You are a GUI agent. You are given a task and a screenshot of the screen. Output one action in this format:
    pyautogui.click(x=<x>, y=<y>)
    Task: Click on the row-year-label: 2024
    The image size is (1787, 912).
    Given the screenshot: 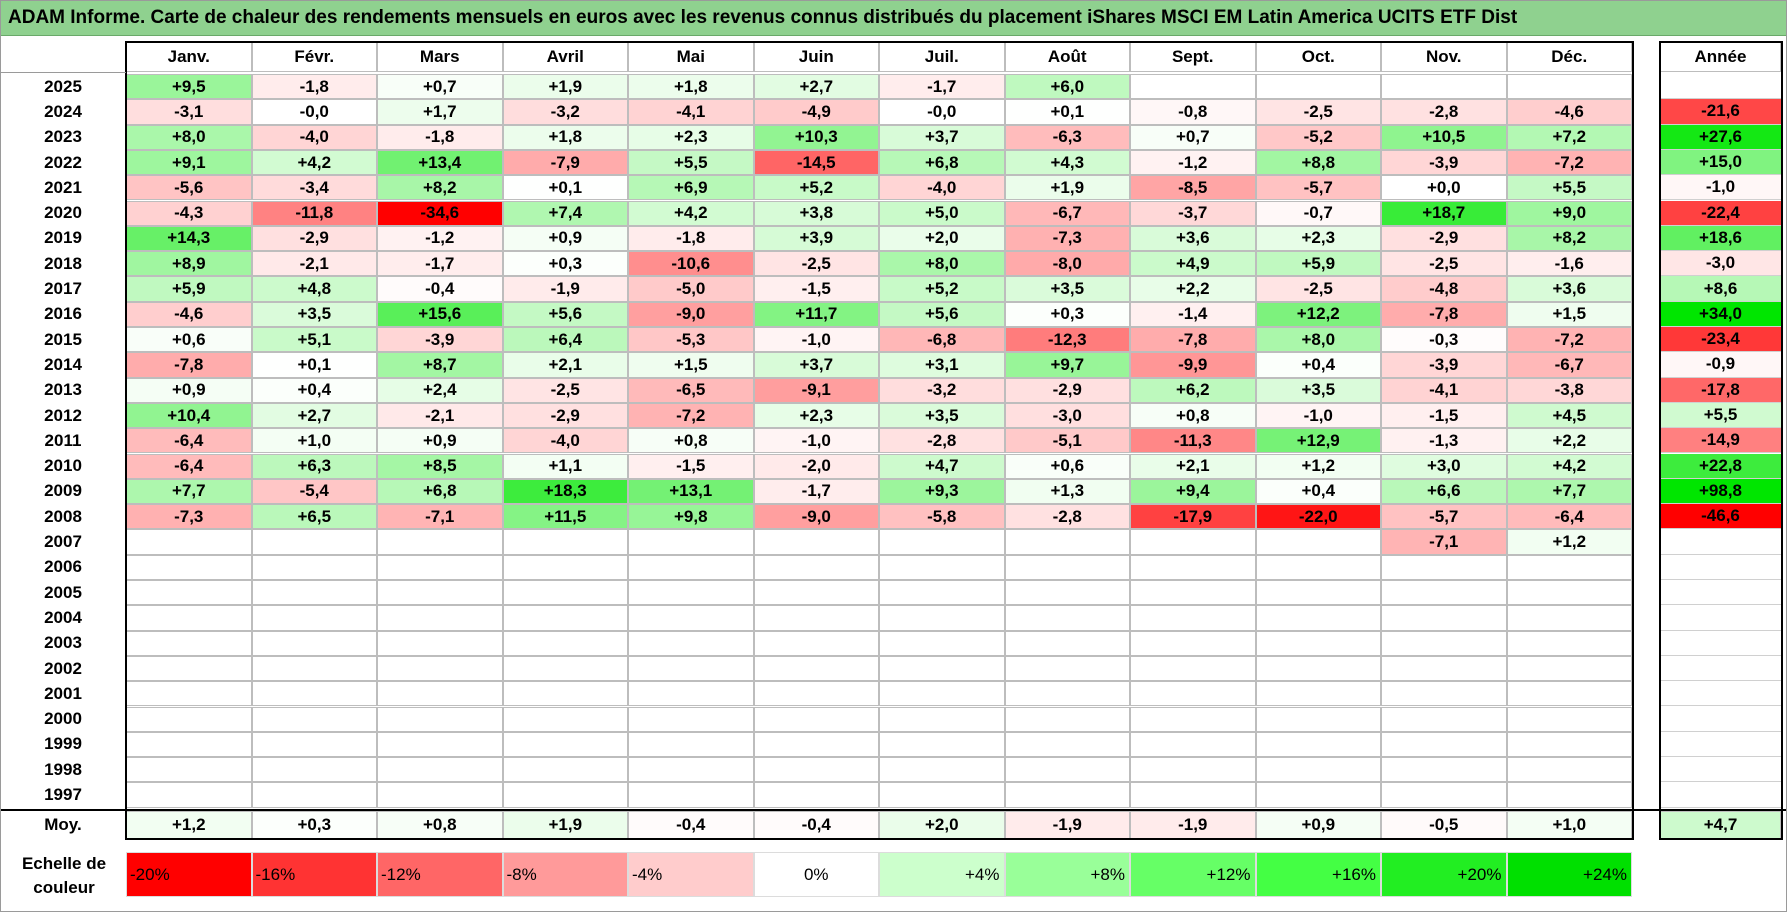 What is the action you would take?
    pyautogui.click(x=63, y=111)
    